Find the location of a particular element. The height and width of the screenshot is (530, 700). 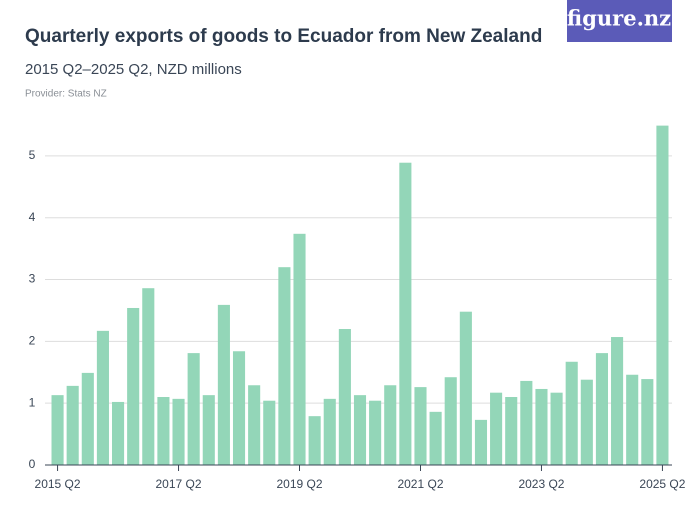

chart-subtitle: 2015 Q2–2025 Q2, NZD millions is located at coordinates (133, 69).